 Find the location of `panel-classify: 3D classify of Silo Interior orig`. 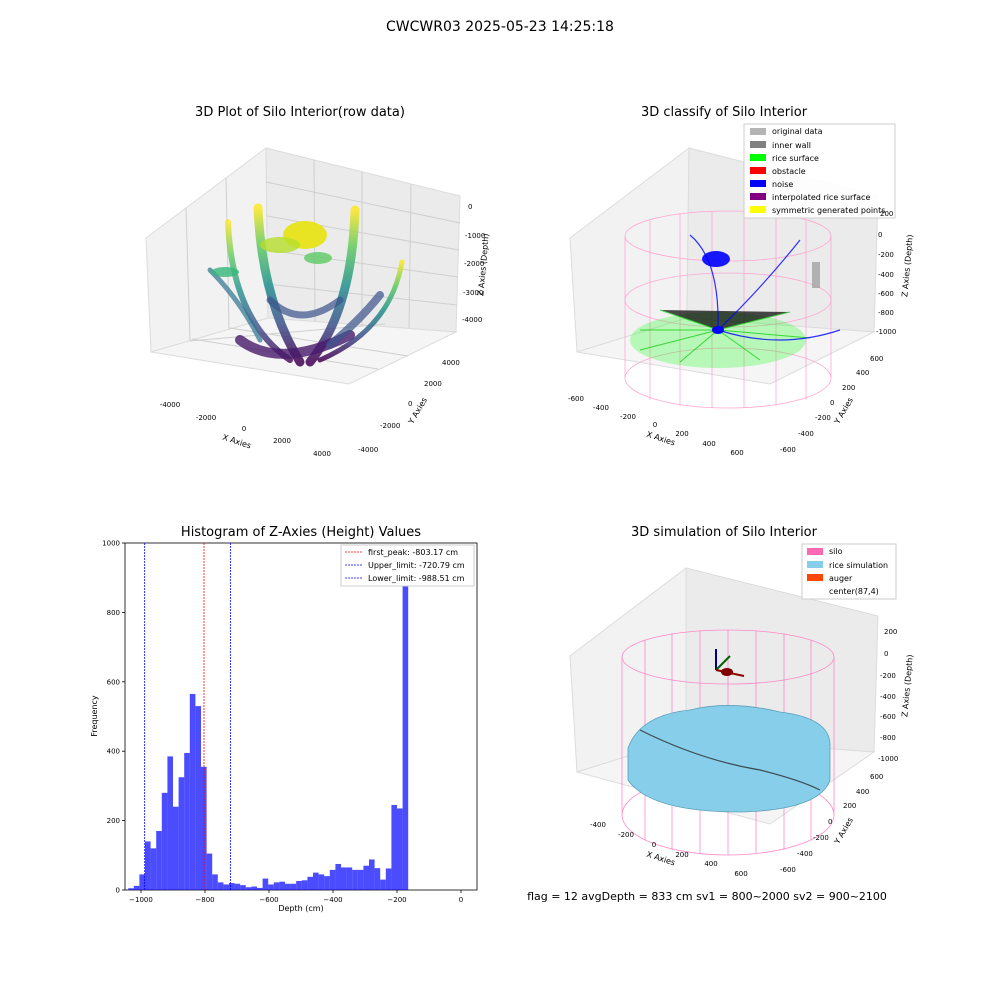

panel-classify: 3D classify of Silo Interior orig is located at coordinates (741, 281).